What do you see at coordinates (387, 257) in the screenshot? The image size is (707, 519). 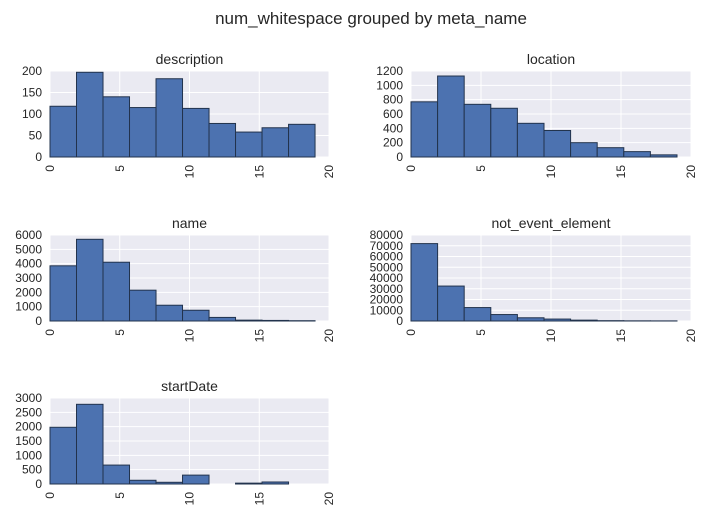 I see `y-tick-label: 60000` at bounding box center [387, 257].